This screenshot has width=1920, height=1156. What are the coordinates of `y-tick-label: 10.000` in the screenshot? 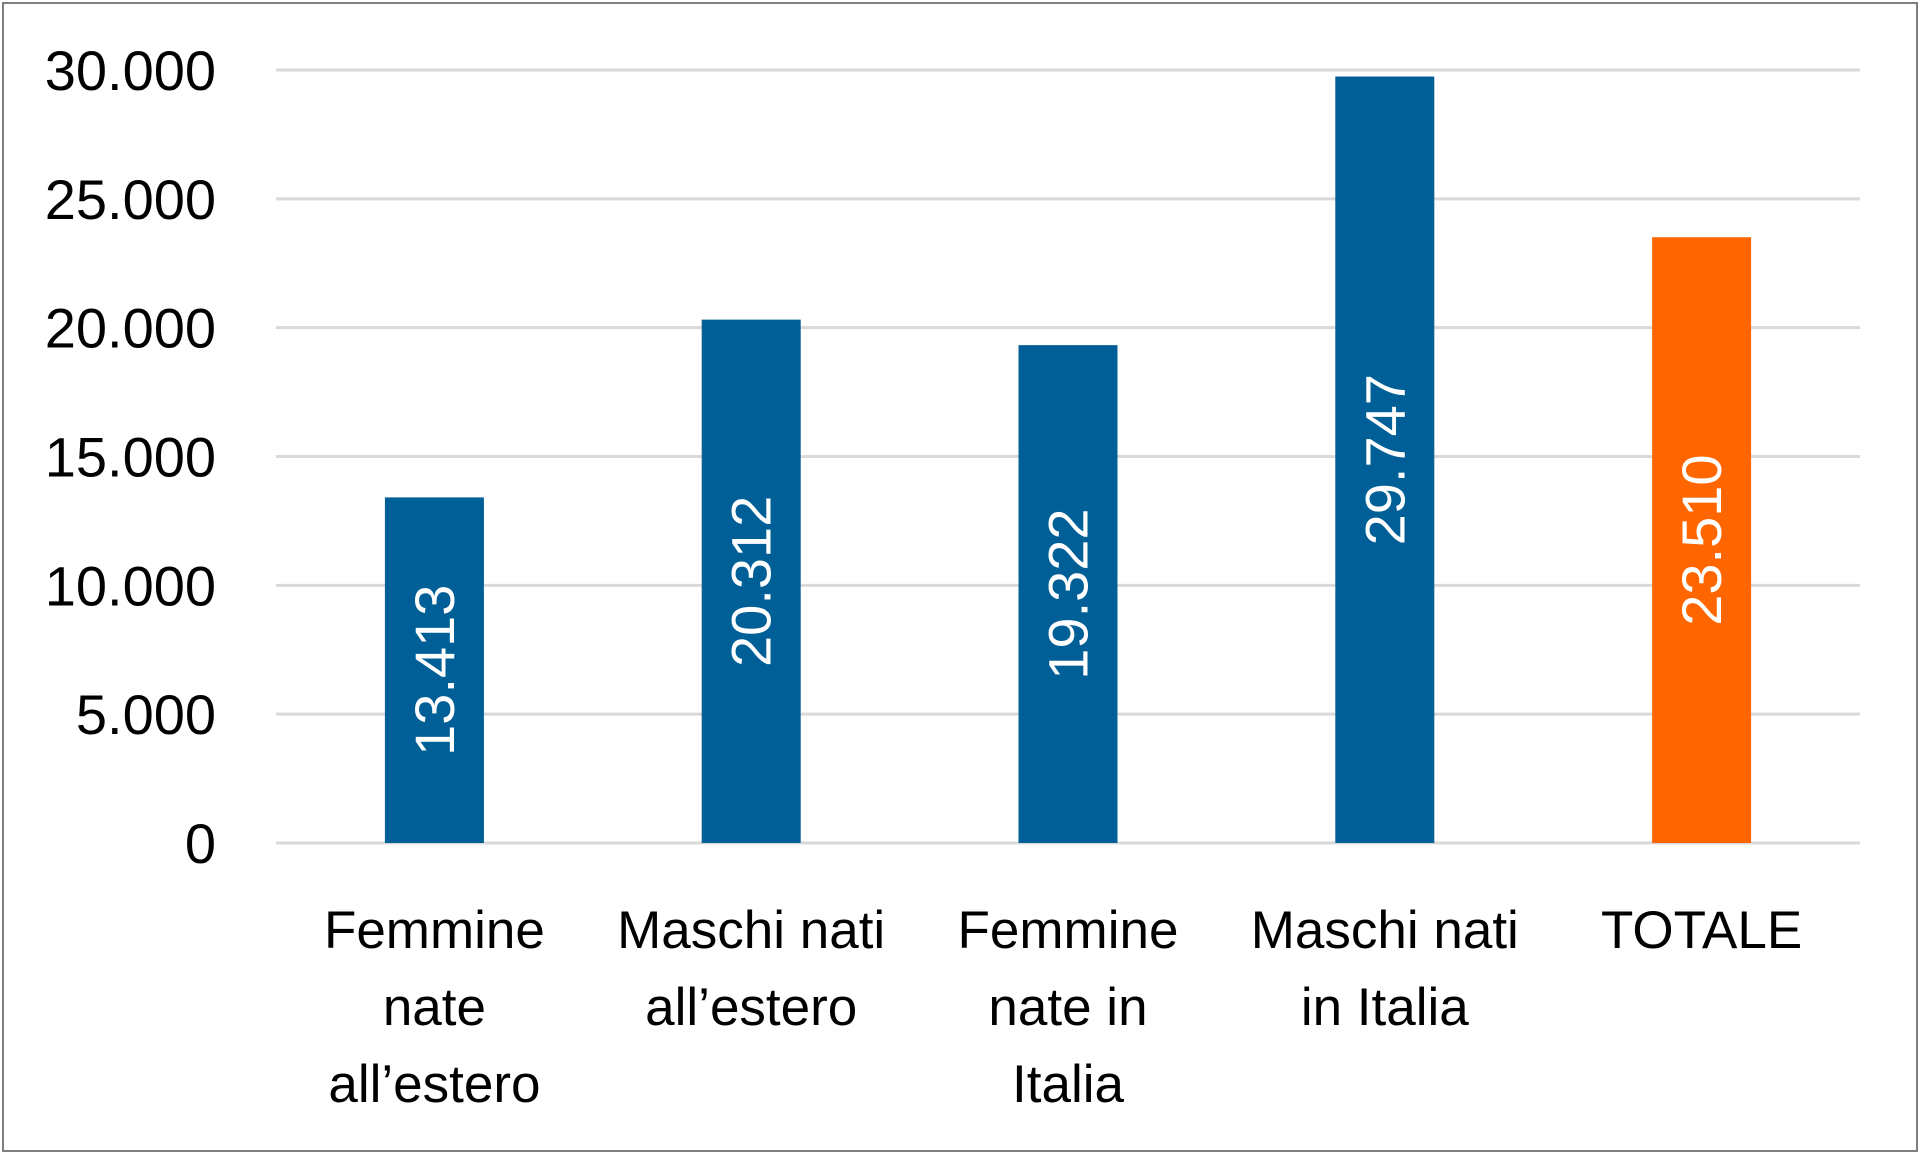 It's located at (130, 585).